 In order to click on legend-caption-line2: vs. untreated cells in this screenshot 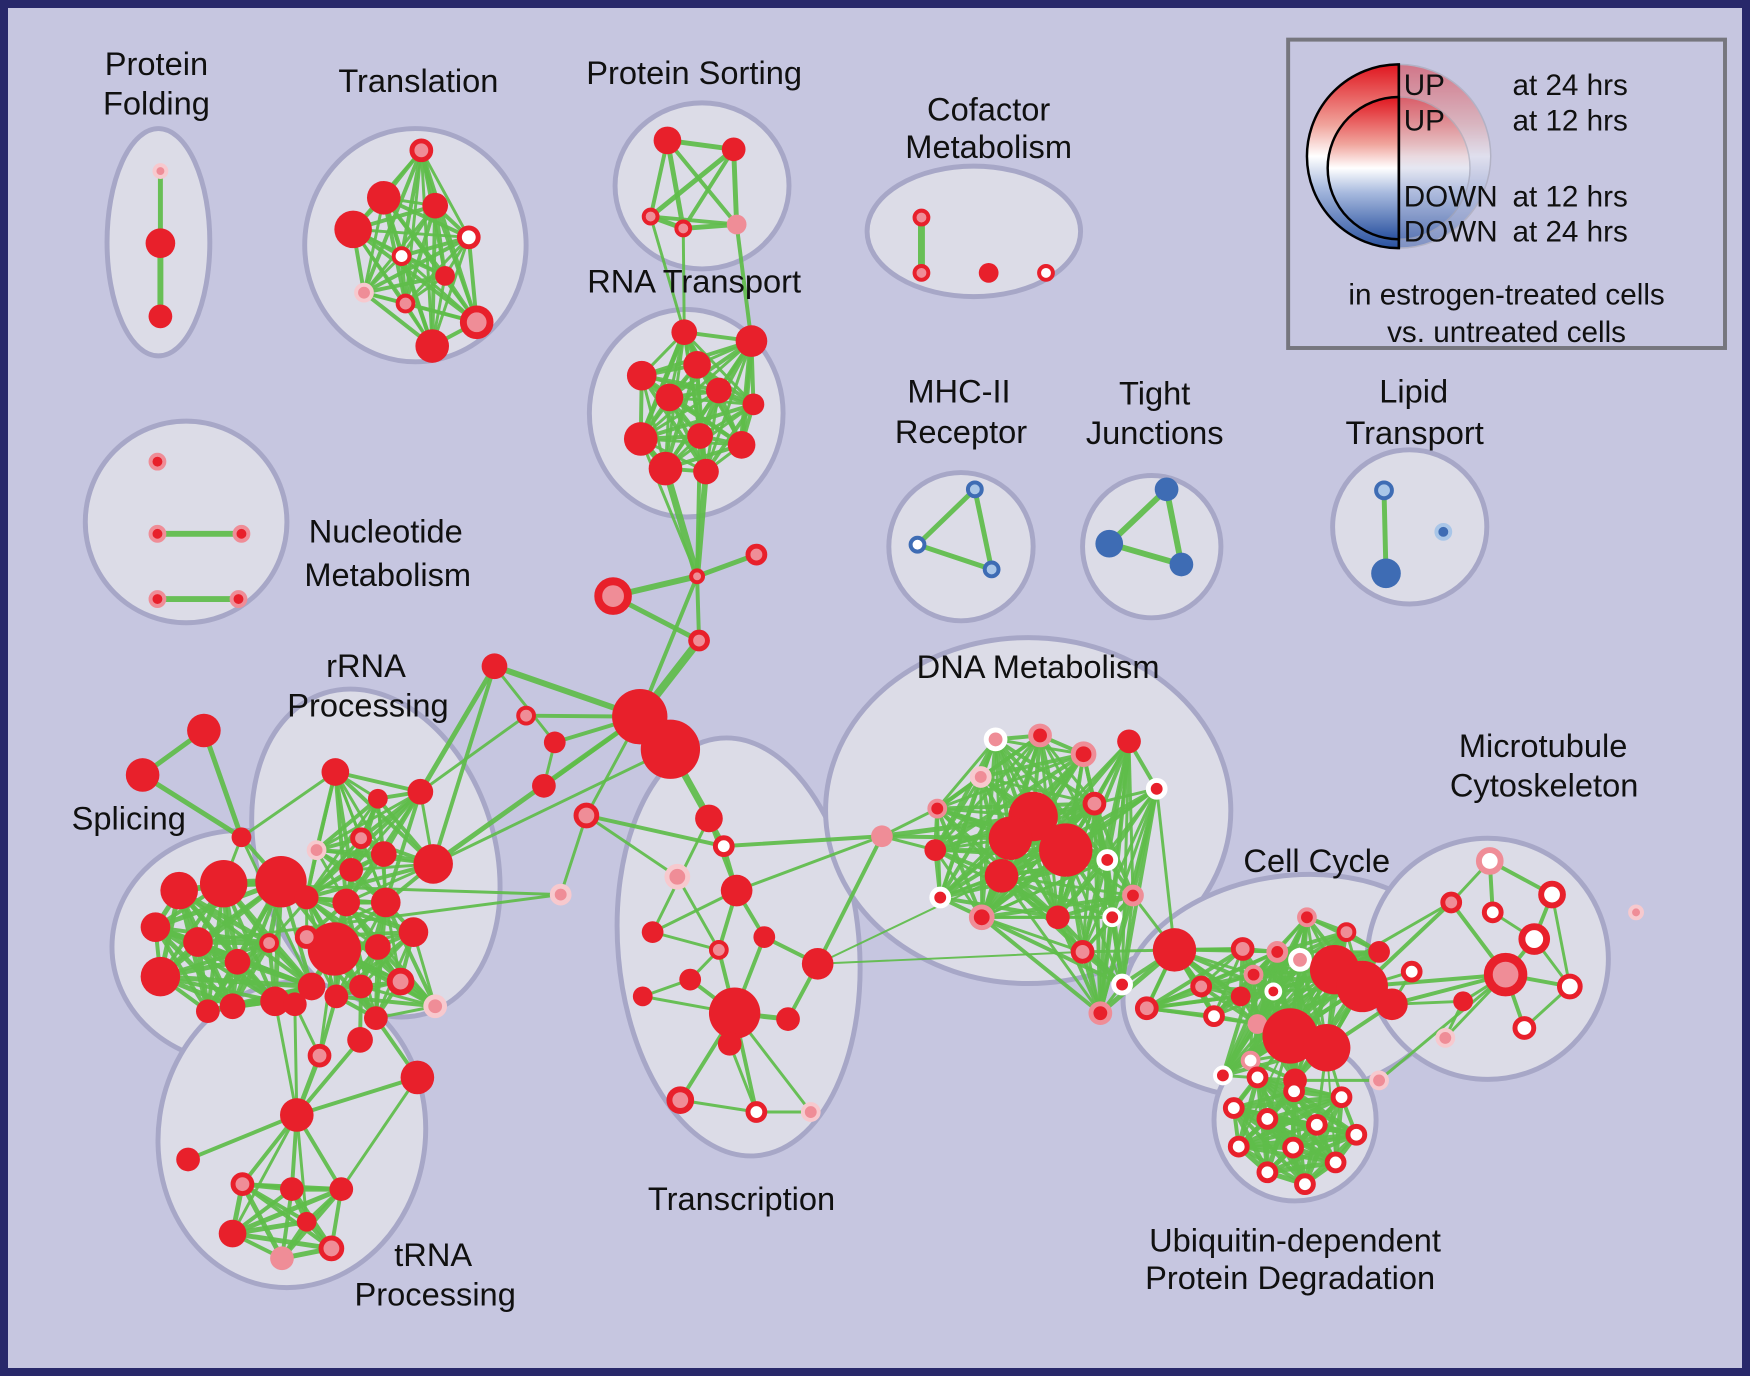, I will do `click(1506, 332)`.